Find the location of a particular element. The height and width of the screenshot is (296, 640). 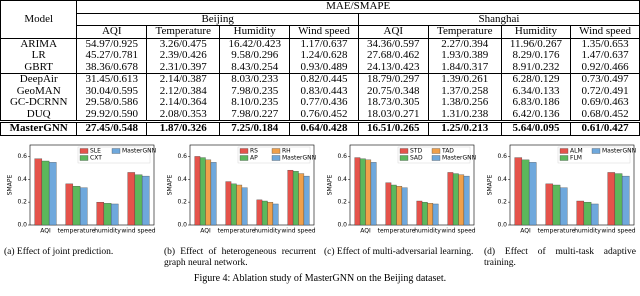

table-cell: 0.64/0.428 is located at coordinates (324, 127).